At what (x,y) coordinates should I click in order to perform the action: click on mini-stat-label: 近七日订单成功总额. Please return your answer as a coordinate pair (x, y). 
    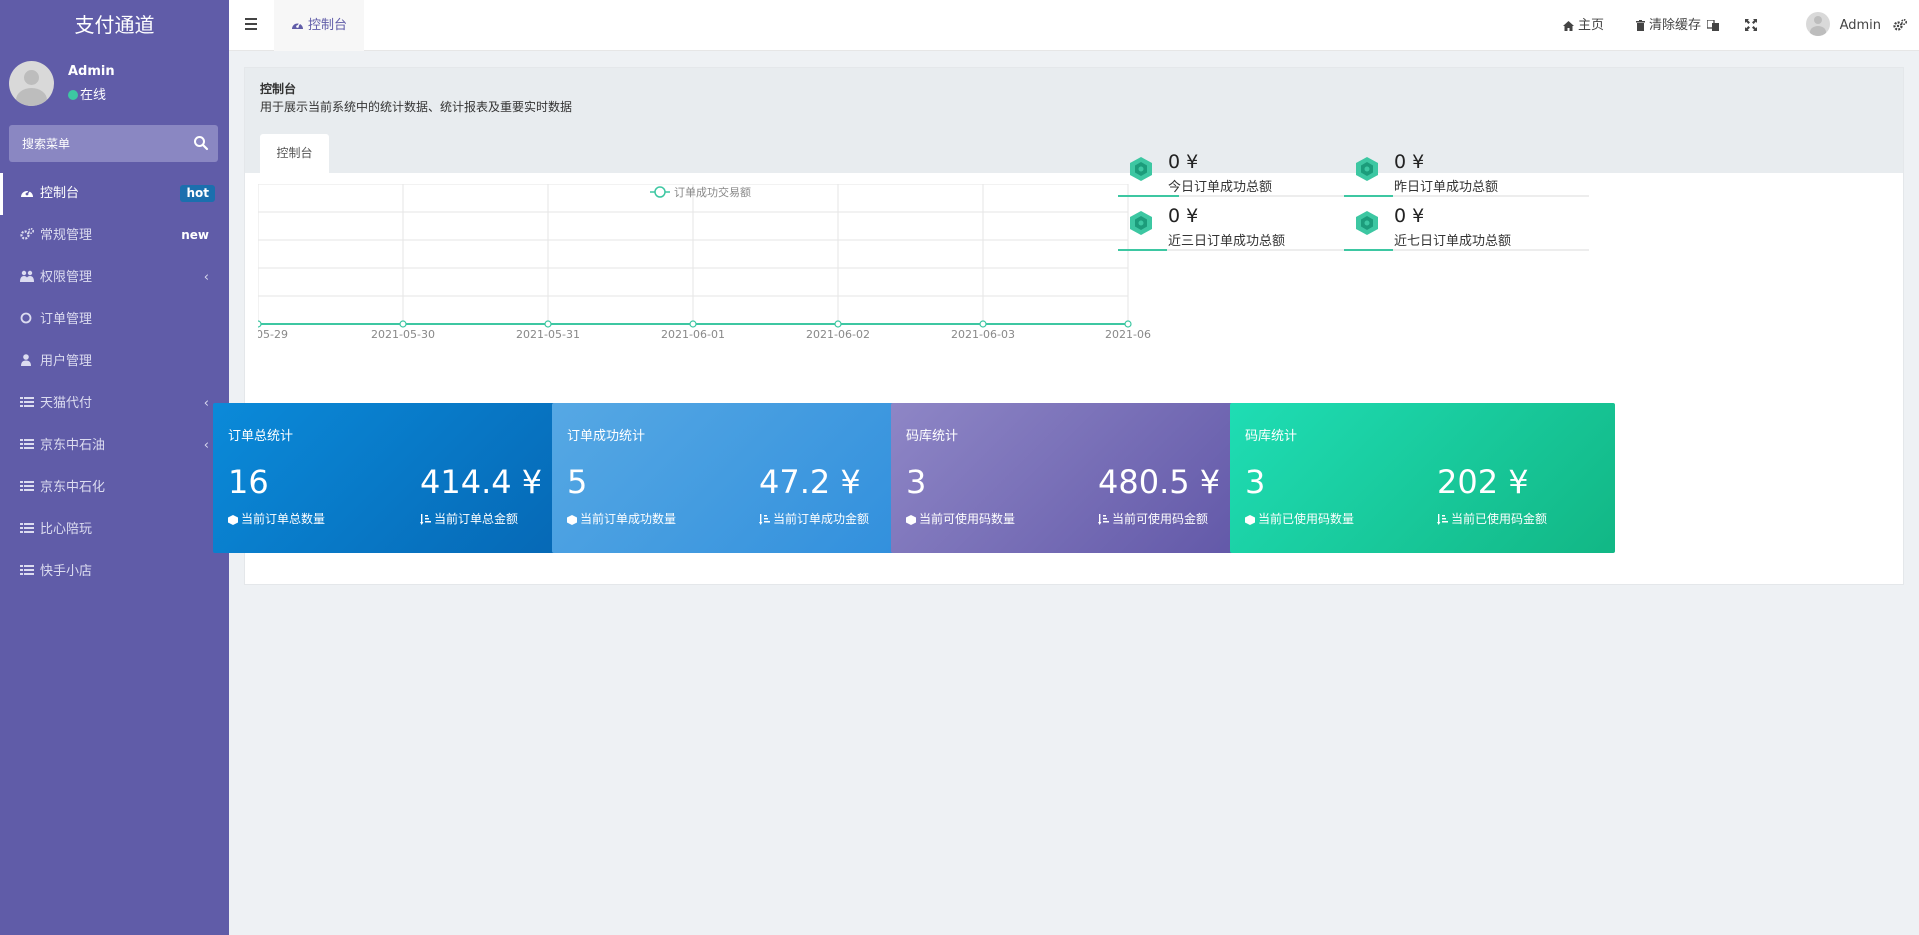
    Looking at the image, I should click on (1453, 241).